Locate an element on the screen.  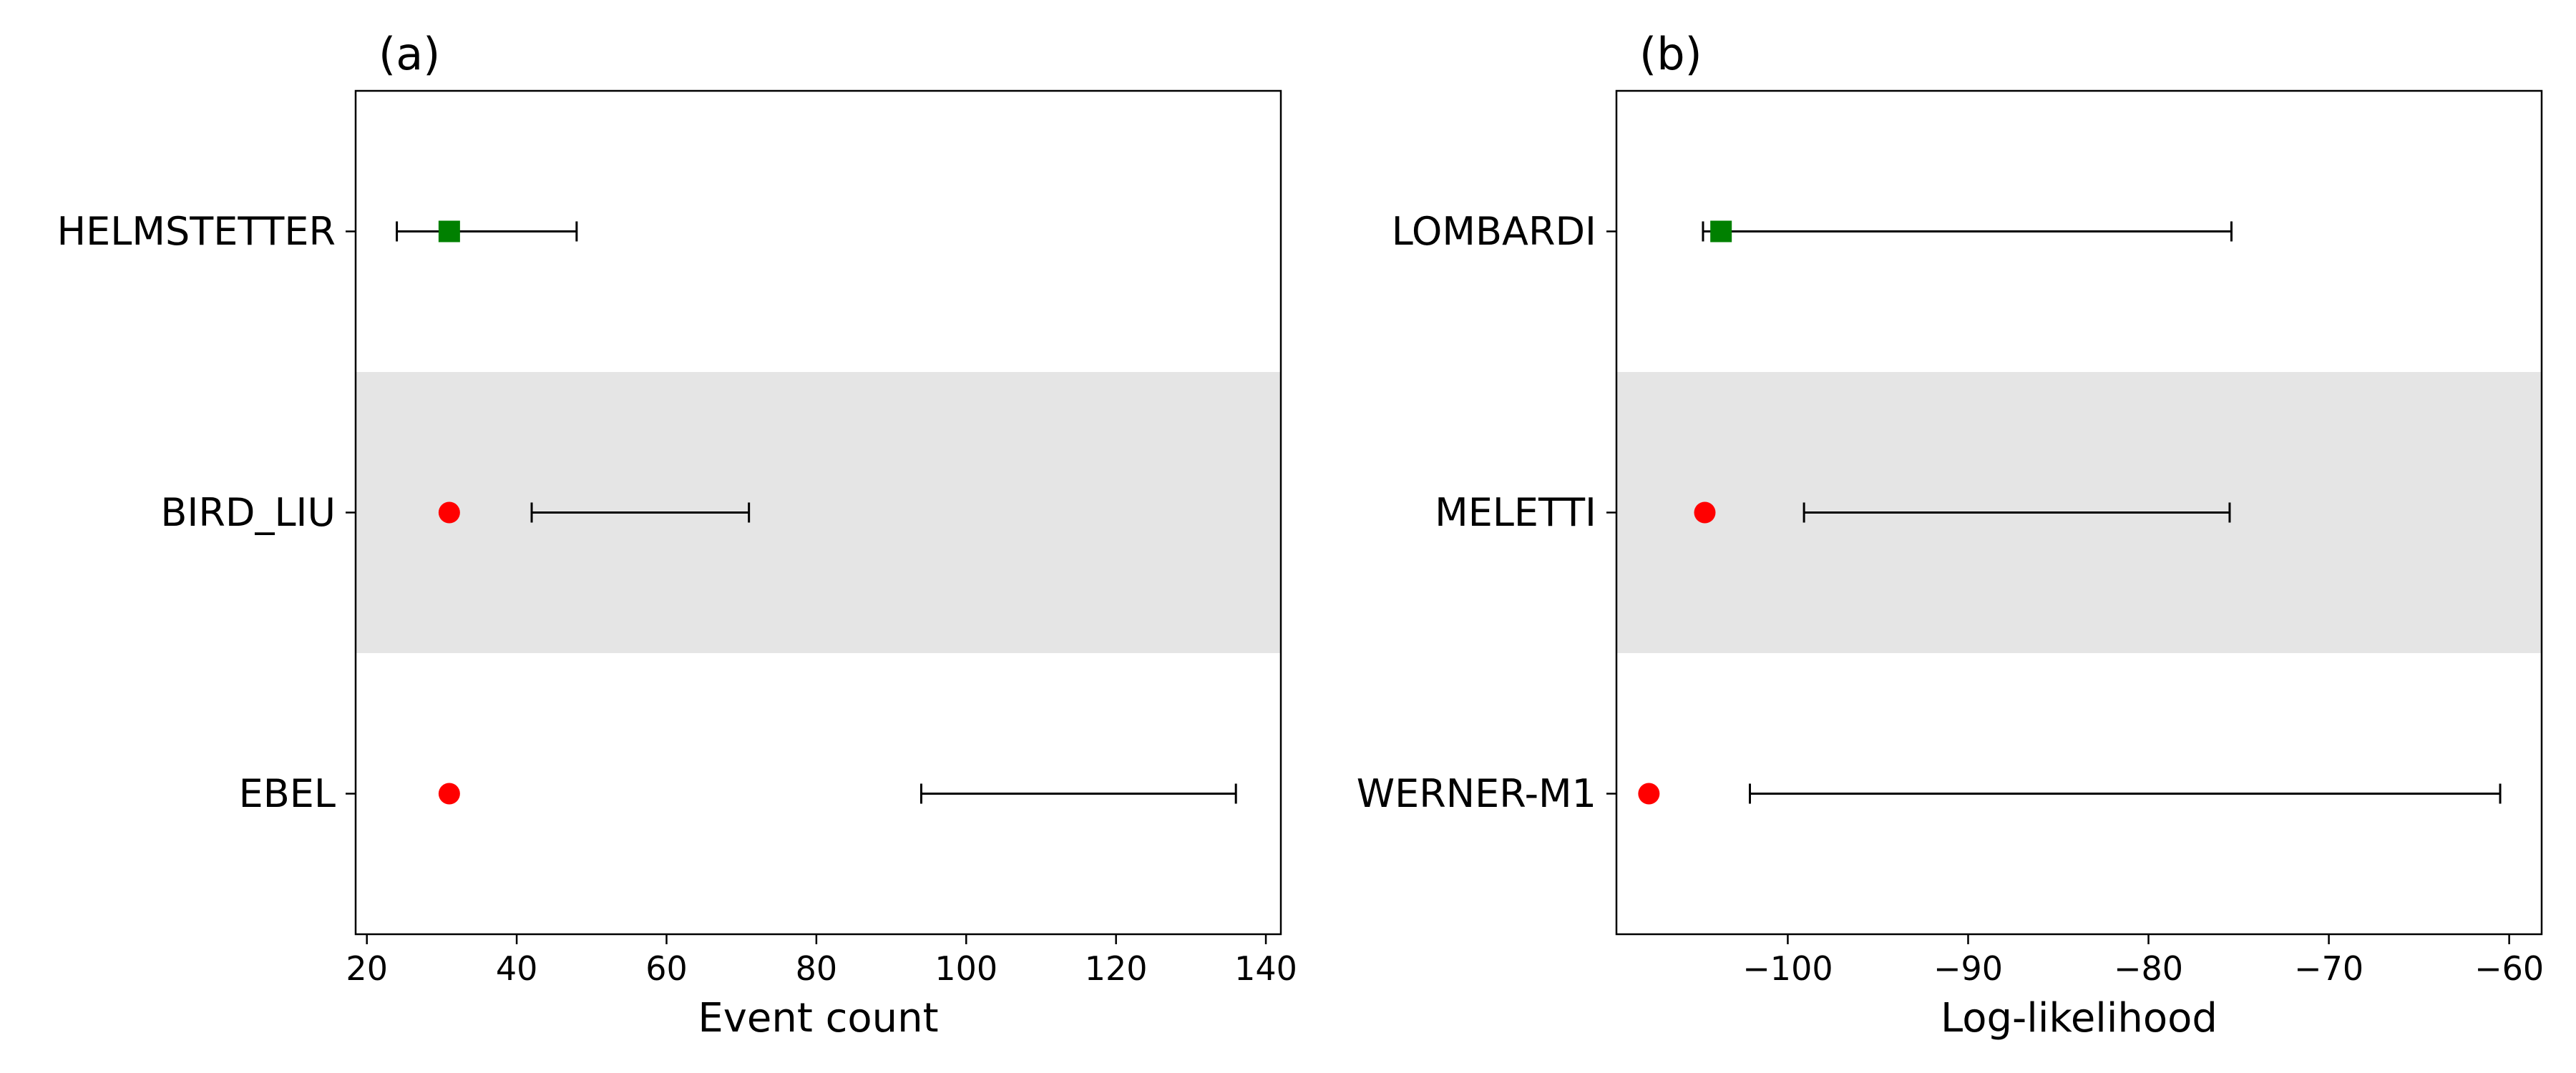
x-tick-label: −80 is located at coordinates (2148, 969).